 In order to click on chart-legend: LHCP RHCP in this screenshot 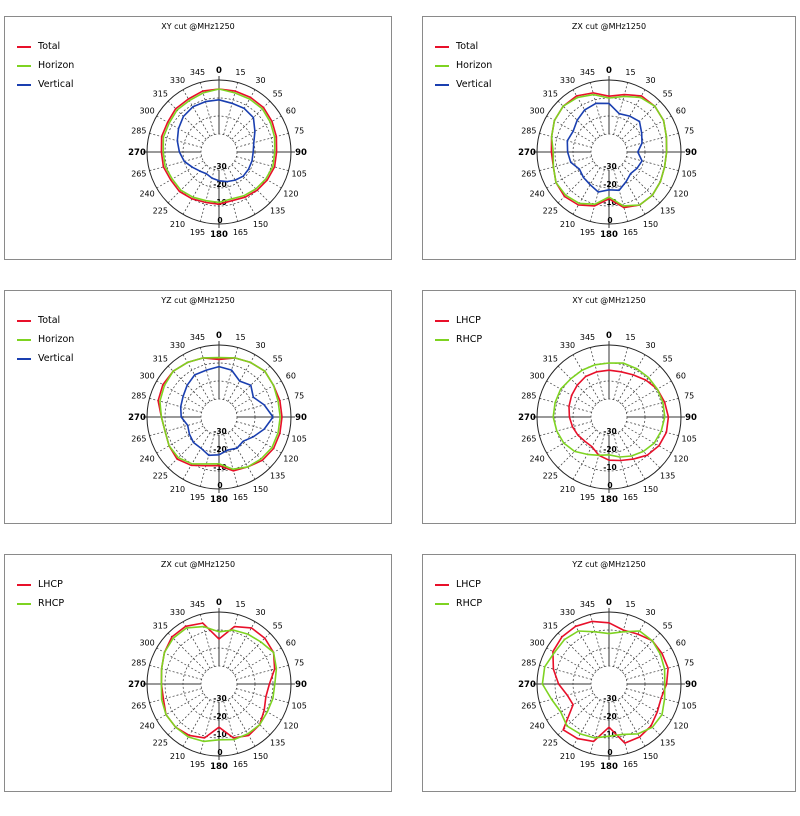, I will do `click(458, 594)`.